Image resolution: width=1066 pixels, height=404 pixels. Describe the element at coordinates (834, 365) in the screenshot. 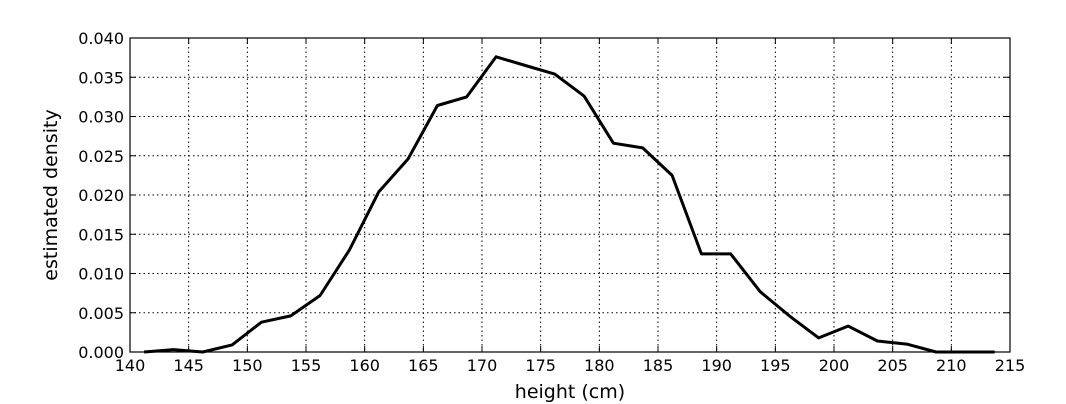

I see `x-tick-label: 200` at that location.